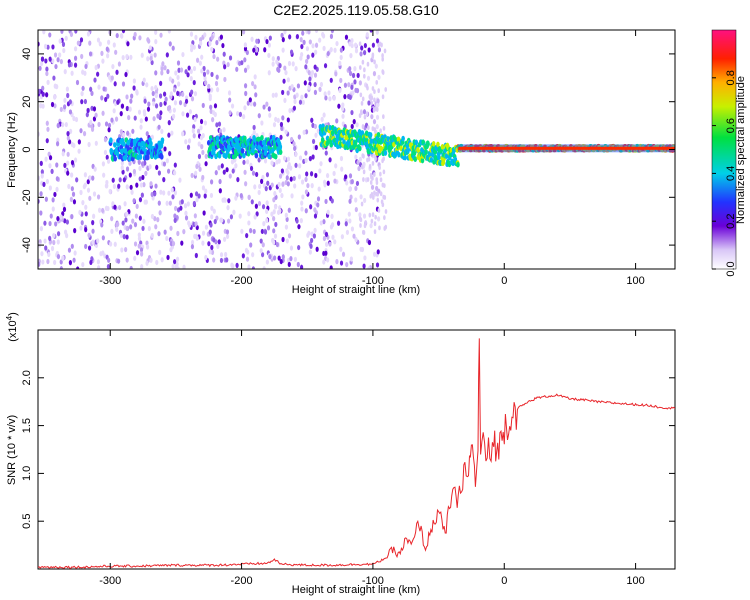 The width and height of the screenshot is (750, 600). I want to click on snr-xtick-label: 100, so click(635, 581).